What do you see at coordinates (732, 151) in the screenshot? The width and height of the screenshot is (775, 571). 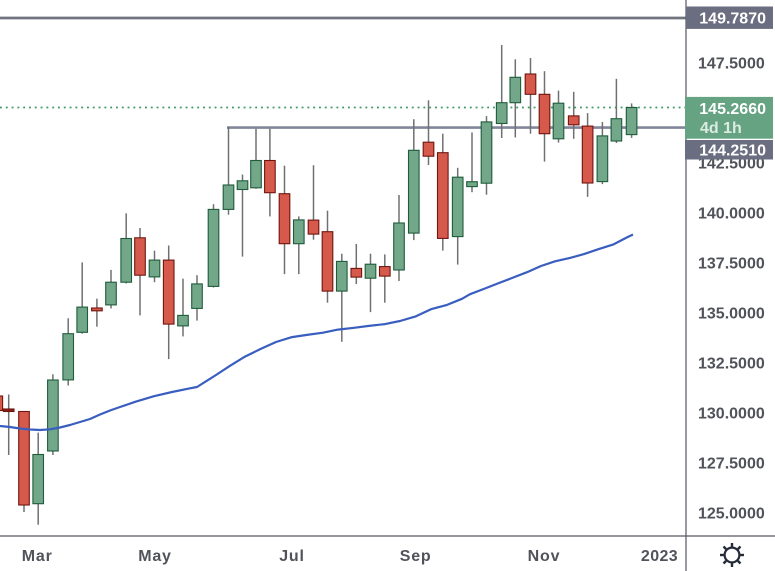 I see `svg-text: 144.2510` at bounding box center [732, 151].